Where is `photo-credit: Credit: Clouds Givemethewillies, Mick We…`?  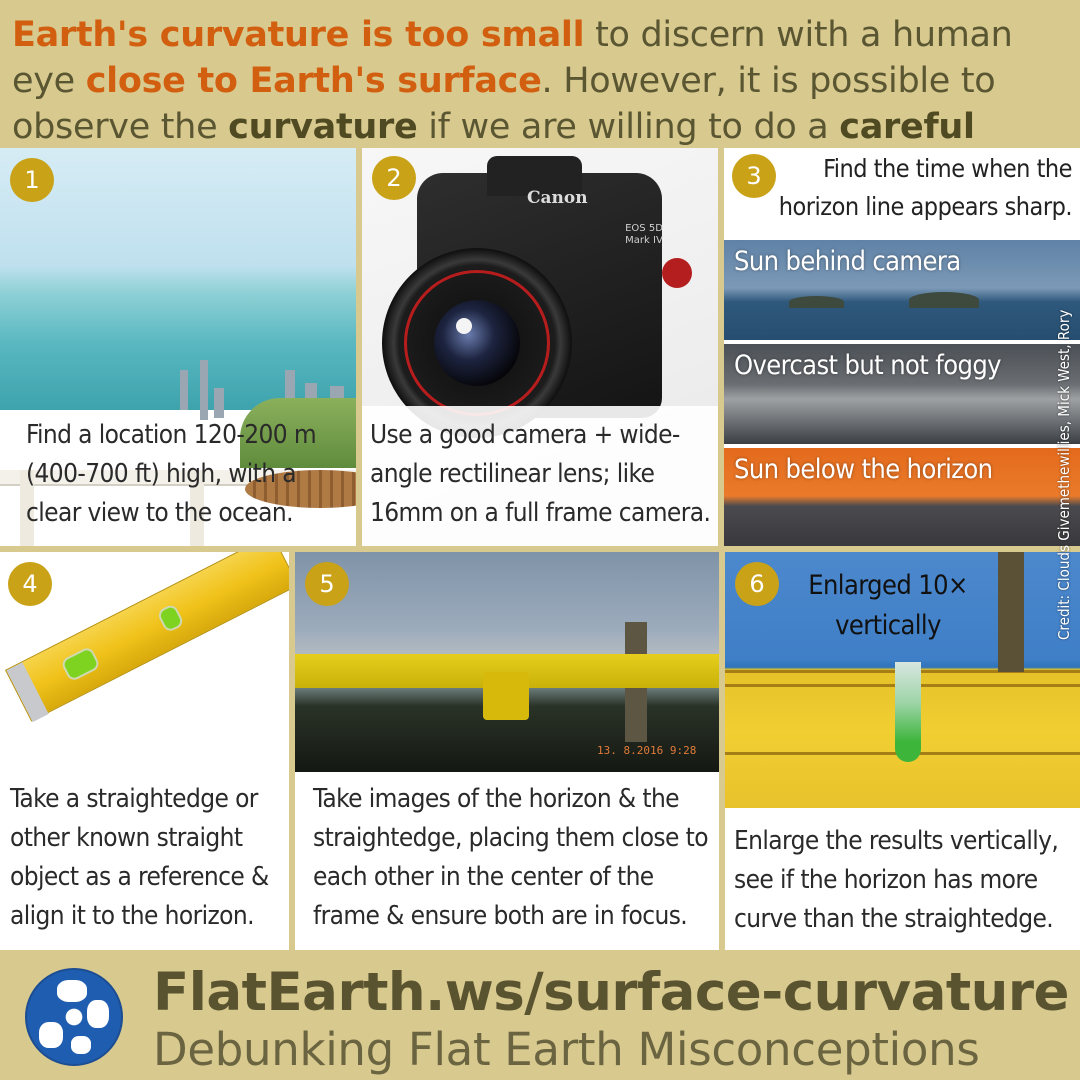 photo-credit: Credit: Clouds Givemethewillies, Mick We… is located at coordinates (1064, 474).